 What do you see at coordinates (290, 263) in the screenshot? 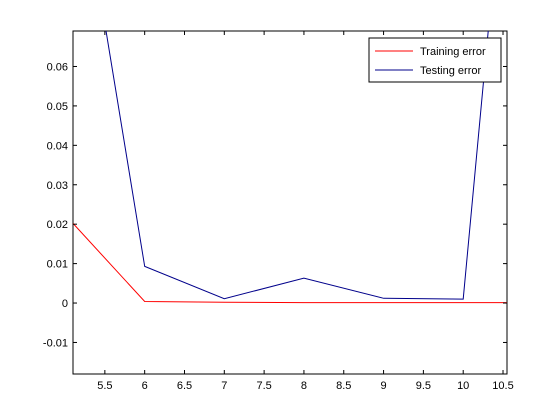
I see `series-line-training-error` at bounding box center [290, 263].